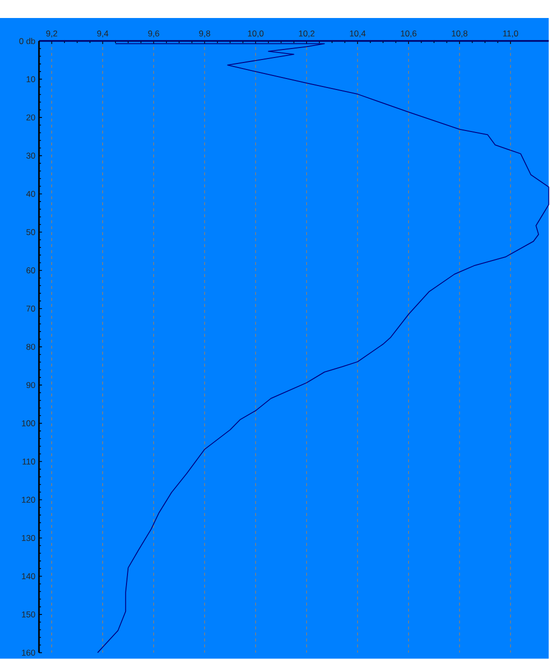  I want to click on y-tick-label: 40, so click(31, 193).